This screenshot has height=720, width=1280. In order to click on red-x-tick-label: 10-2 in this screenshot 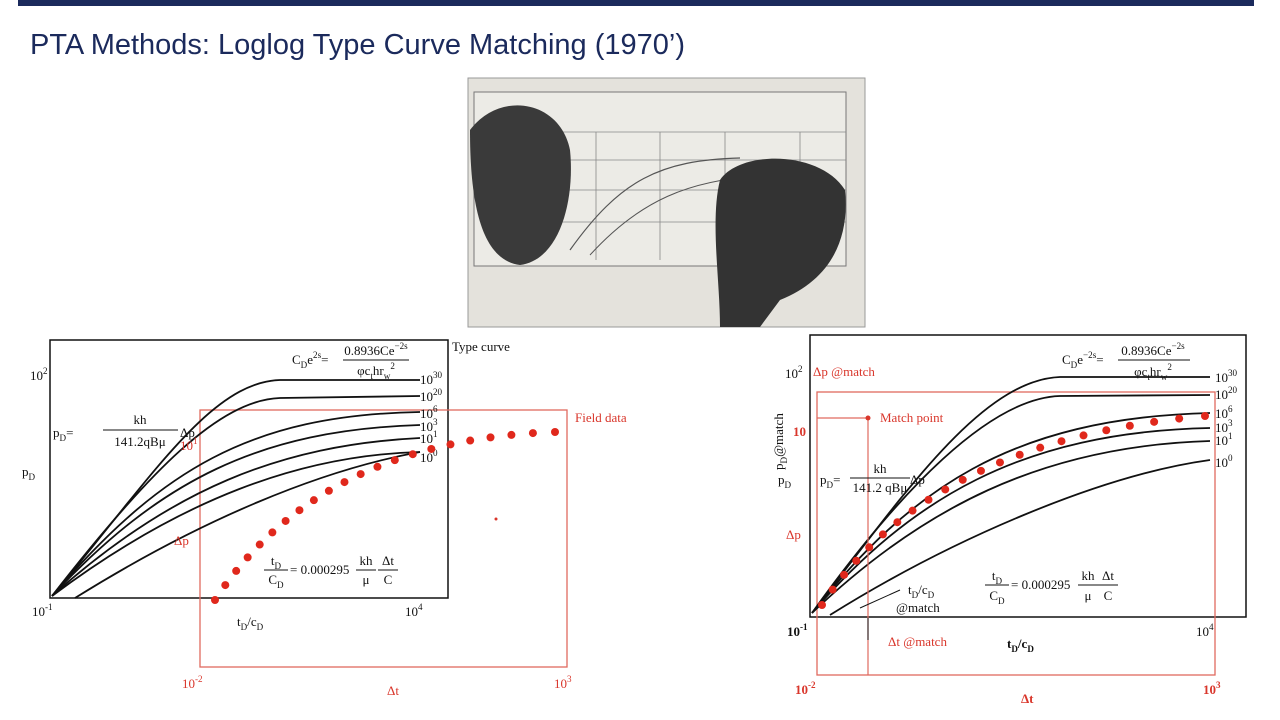, I will do `click(192, 682)`.